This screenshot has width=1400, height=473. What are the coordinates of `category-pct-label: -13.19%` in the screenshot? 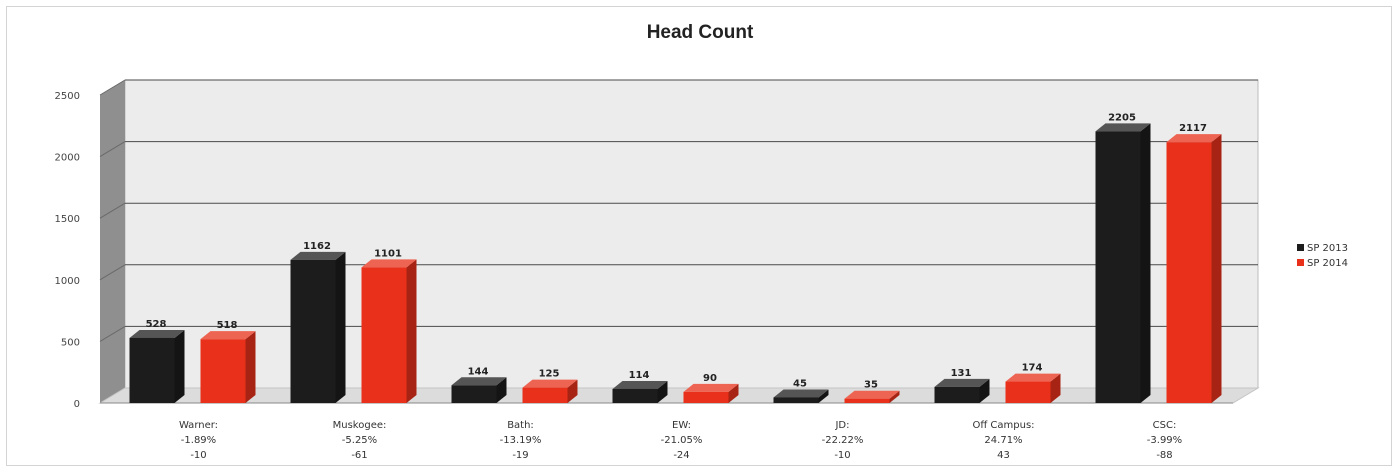 It's located at (521, 440).